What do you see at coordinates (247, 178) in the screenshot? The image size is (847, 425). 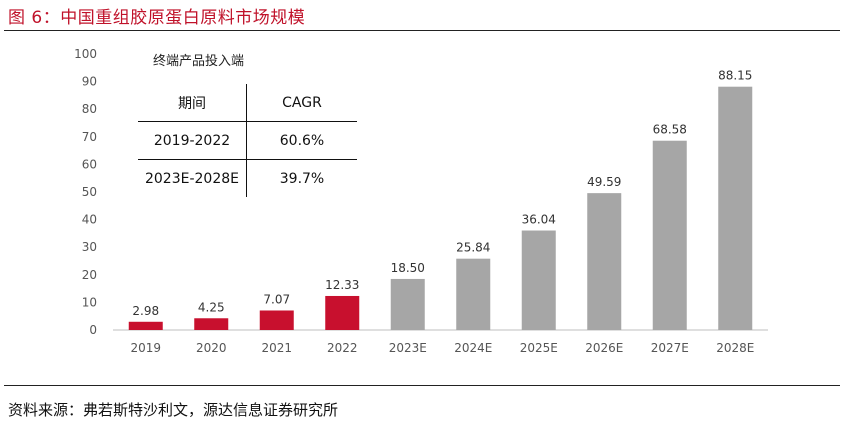 I see `cagr-table-row: 2023E-2028E 39.7%` at bounding box center [247, 178].